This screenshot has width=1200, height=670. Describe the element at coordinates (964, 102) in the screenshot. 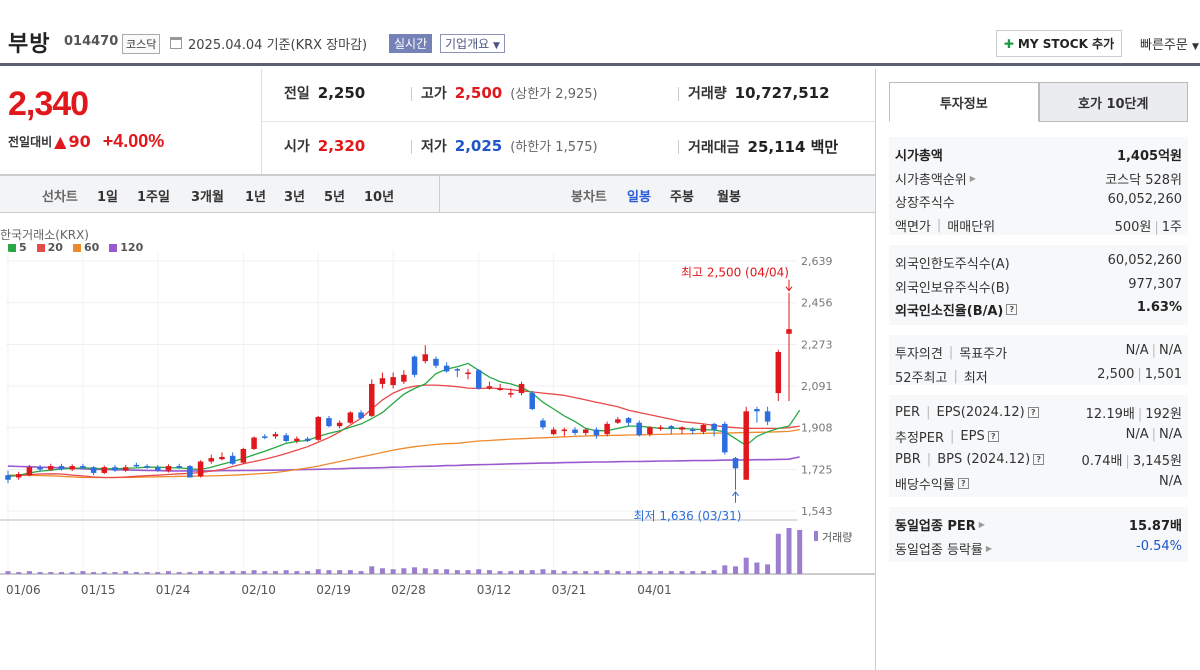

I see `tab-investment-info: 투자정보` at that location.